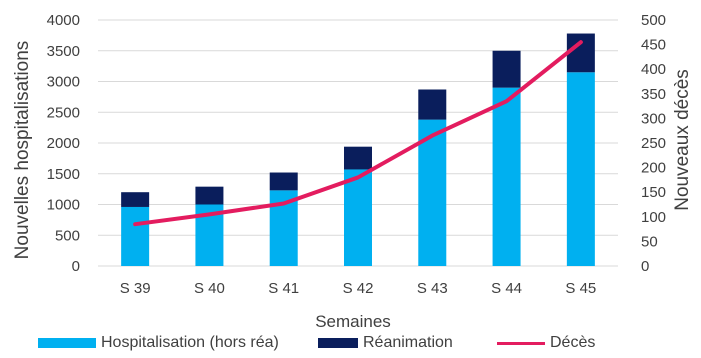 This screenshot has width=701, height=358. I want to click on legend-item-reanimation: Réanimation, so click(385, 343).